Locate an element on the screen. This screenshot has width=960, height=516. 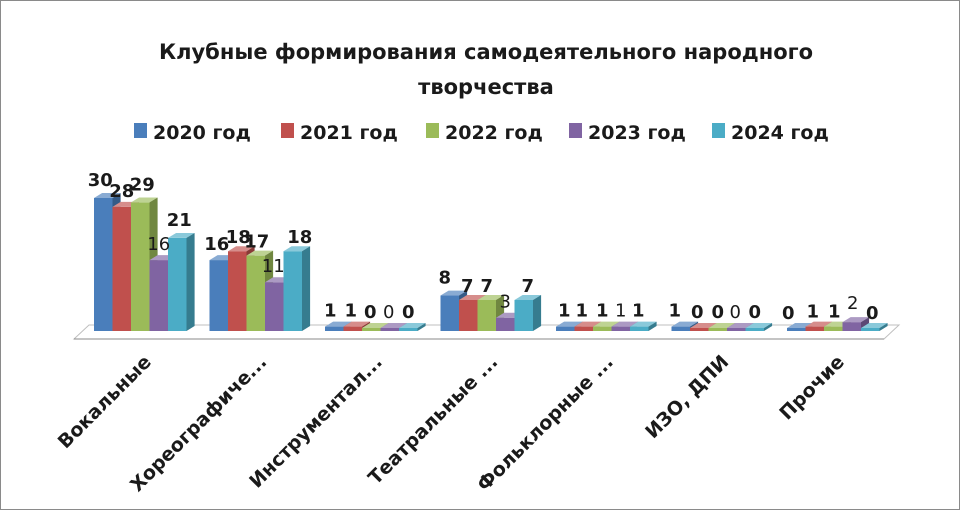
legend-label: 2024 год is located at coordinates (780, 133).